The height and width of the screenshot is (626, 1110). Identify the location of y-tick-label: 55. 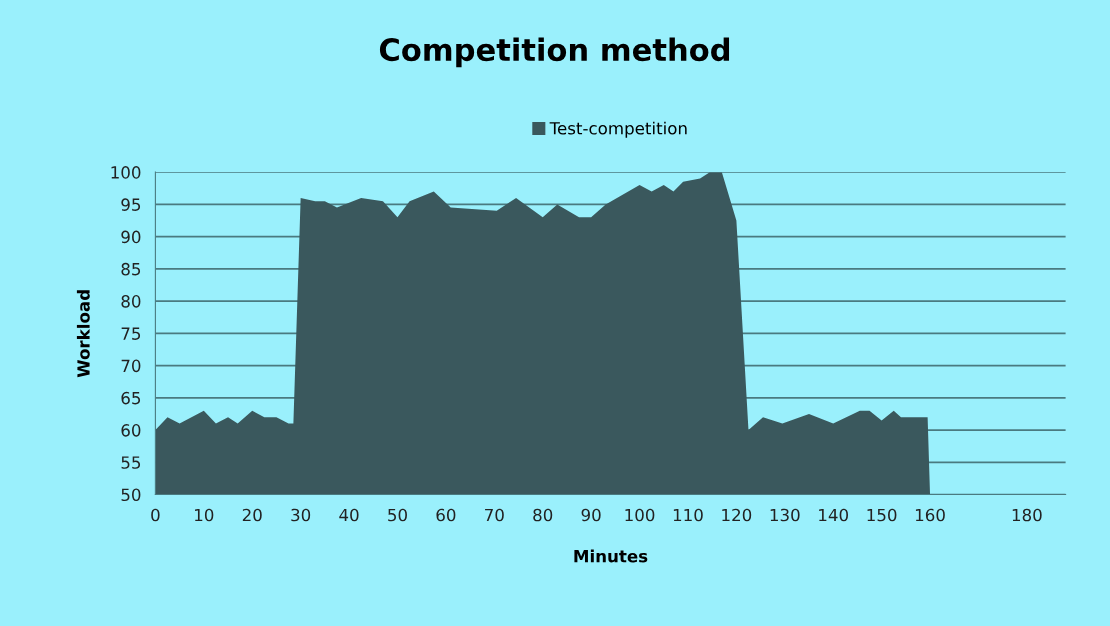
(131, 462).